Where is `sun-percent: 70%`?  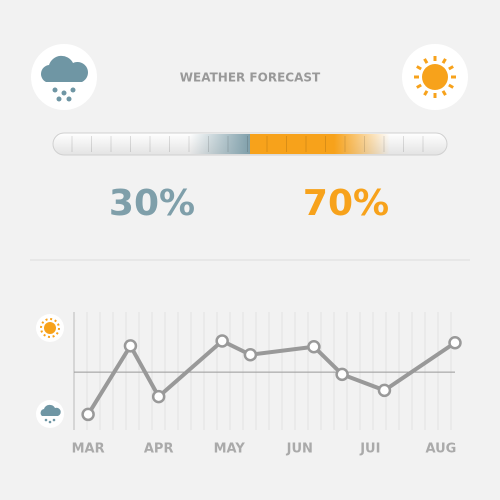 sun-percent: 70% is located at coordinates (346, 203).